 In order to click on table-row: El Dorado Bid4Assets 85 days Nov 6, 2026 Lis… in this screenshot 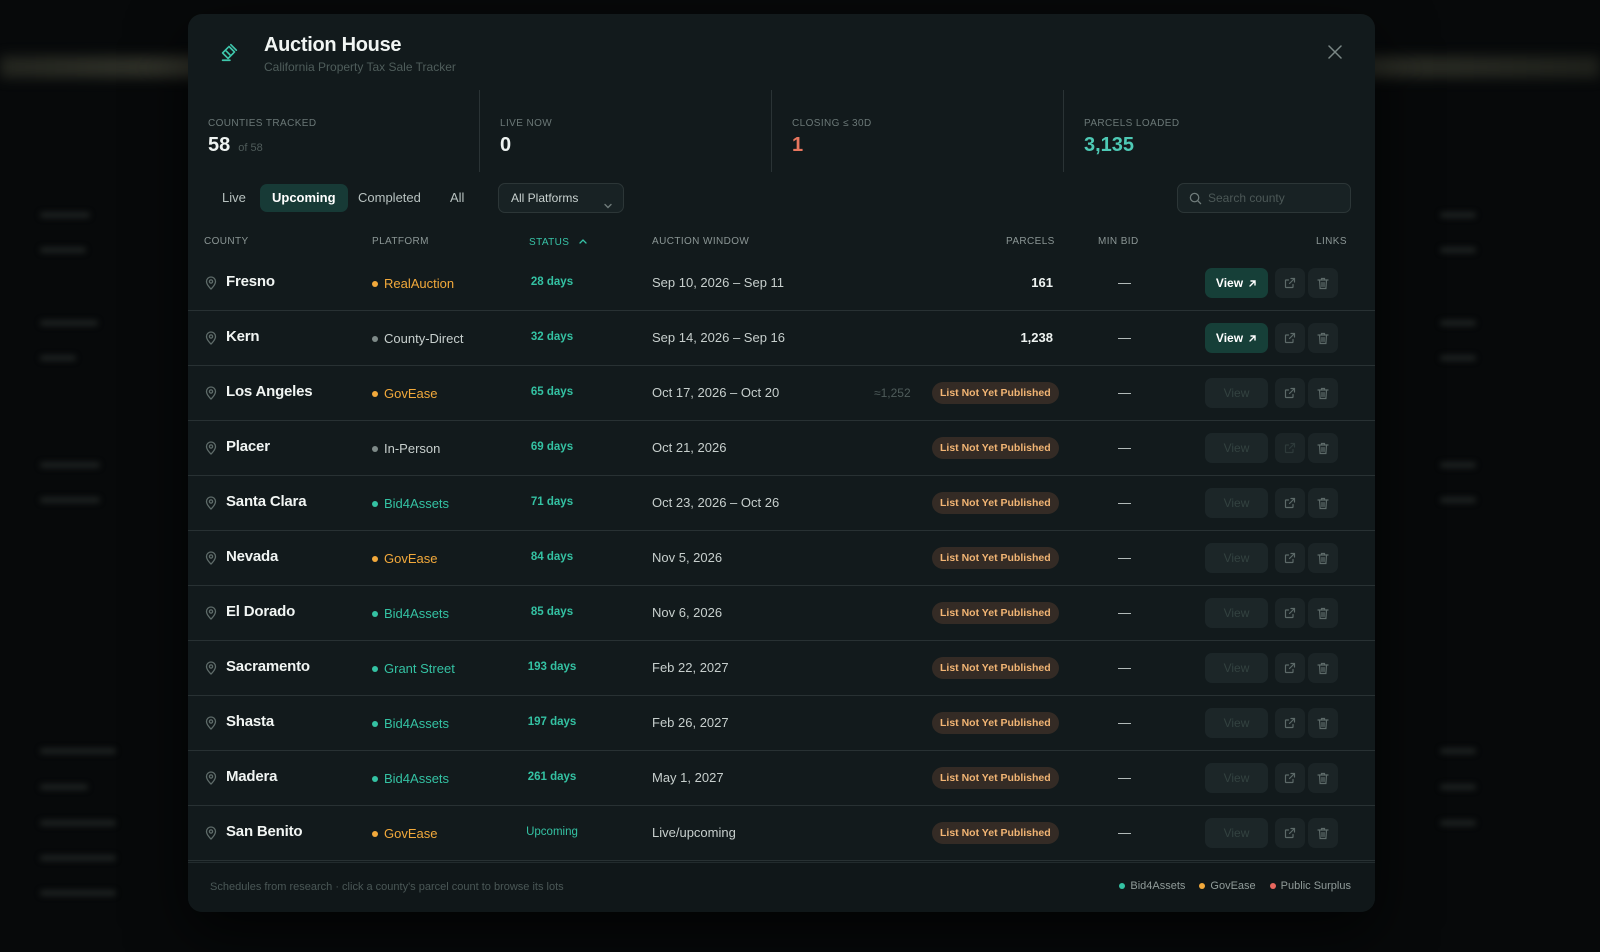, I will do `click(781, 613)`.